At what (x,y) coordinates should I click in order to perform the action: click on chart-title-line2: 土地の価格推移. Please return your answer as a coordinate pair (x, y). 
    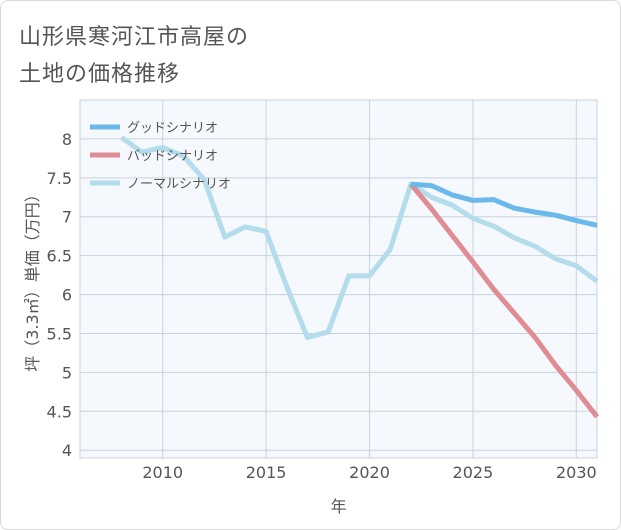
    Looking at the image, I should click on (100, 74).